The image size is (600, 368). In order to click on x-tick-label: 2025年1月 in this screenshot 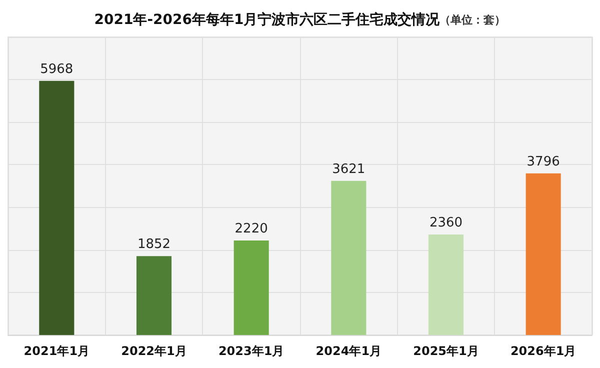, I will do `click(446, 351)`.